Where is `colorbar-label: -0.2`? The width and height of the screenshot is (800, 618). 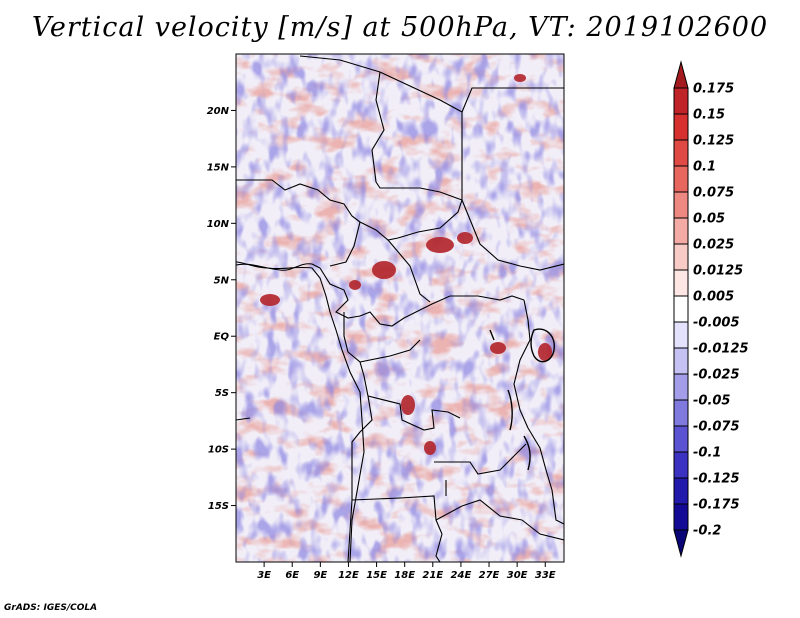
colorbar-label: -0.2 is located at coordinates (707, 531).